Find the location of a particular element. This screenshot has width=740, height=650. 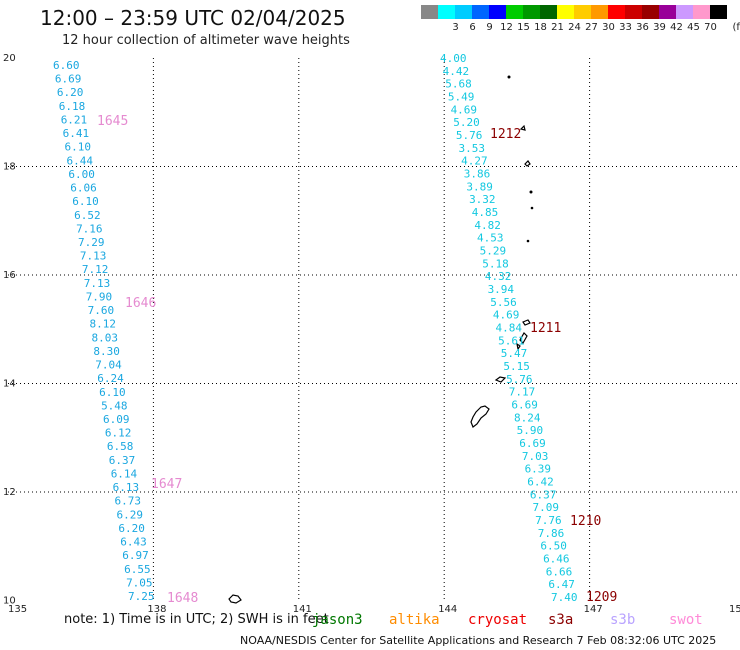

longitude-tick-label: 138 is located at coordinates (156, 609).